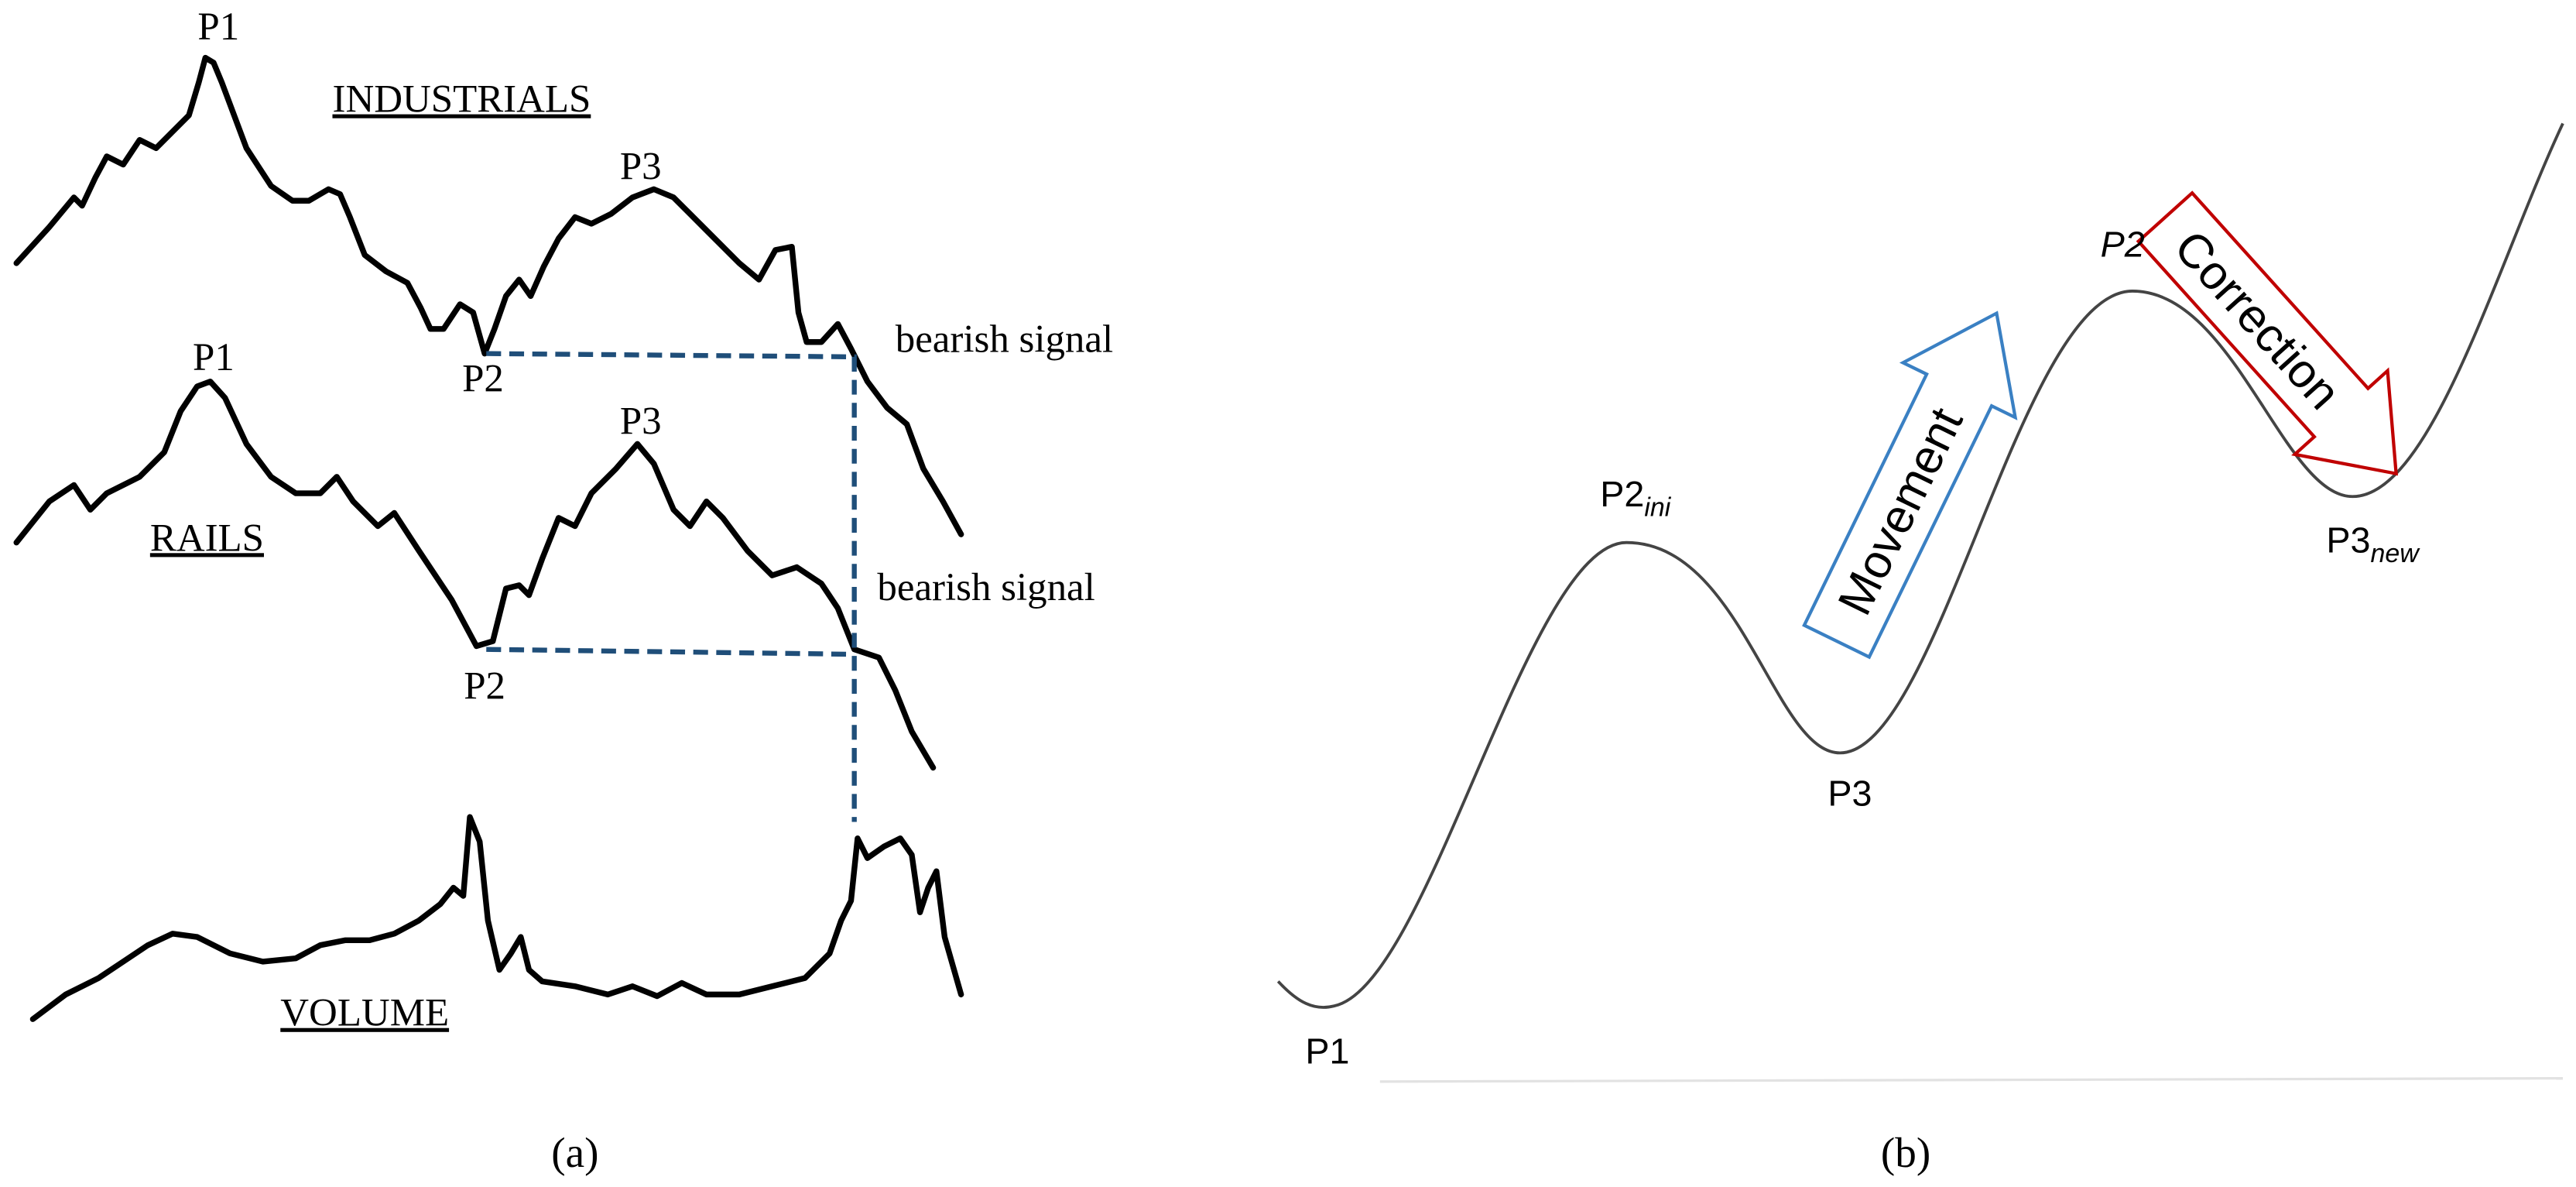 Image resolution: width=2576 pixels, height=1187 pixels. I want to click on label-sub: ini, so click(1658, 508).